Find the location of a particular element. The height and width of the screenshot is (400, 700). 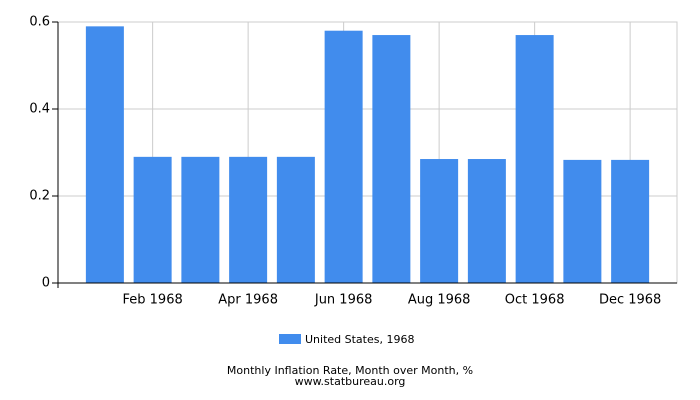

y-tick-label: 0.6 is located at coordinates (39, 22).